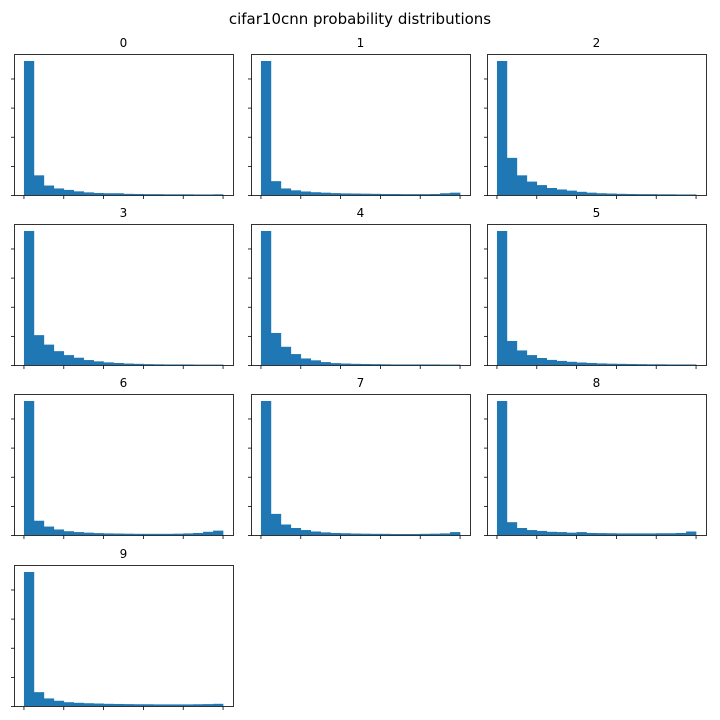 The image size is (720, 720). I want to click on panel-title: 7, so click(361, 383).